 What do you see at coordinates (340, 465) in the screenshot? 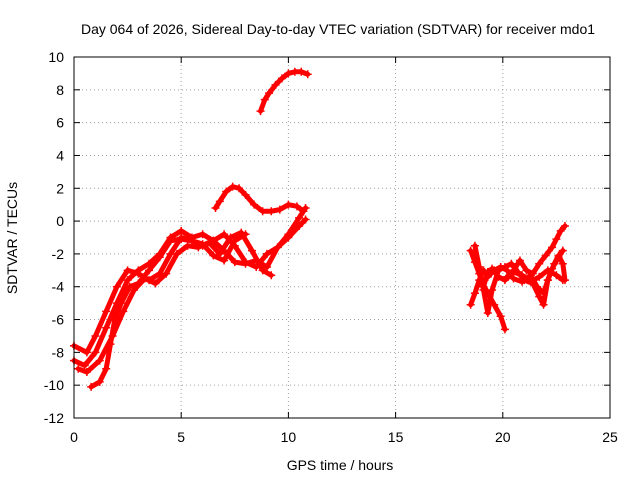
I see `x-axis-label: GPS time / hours` at bounding box center [340, 465].